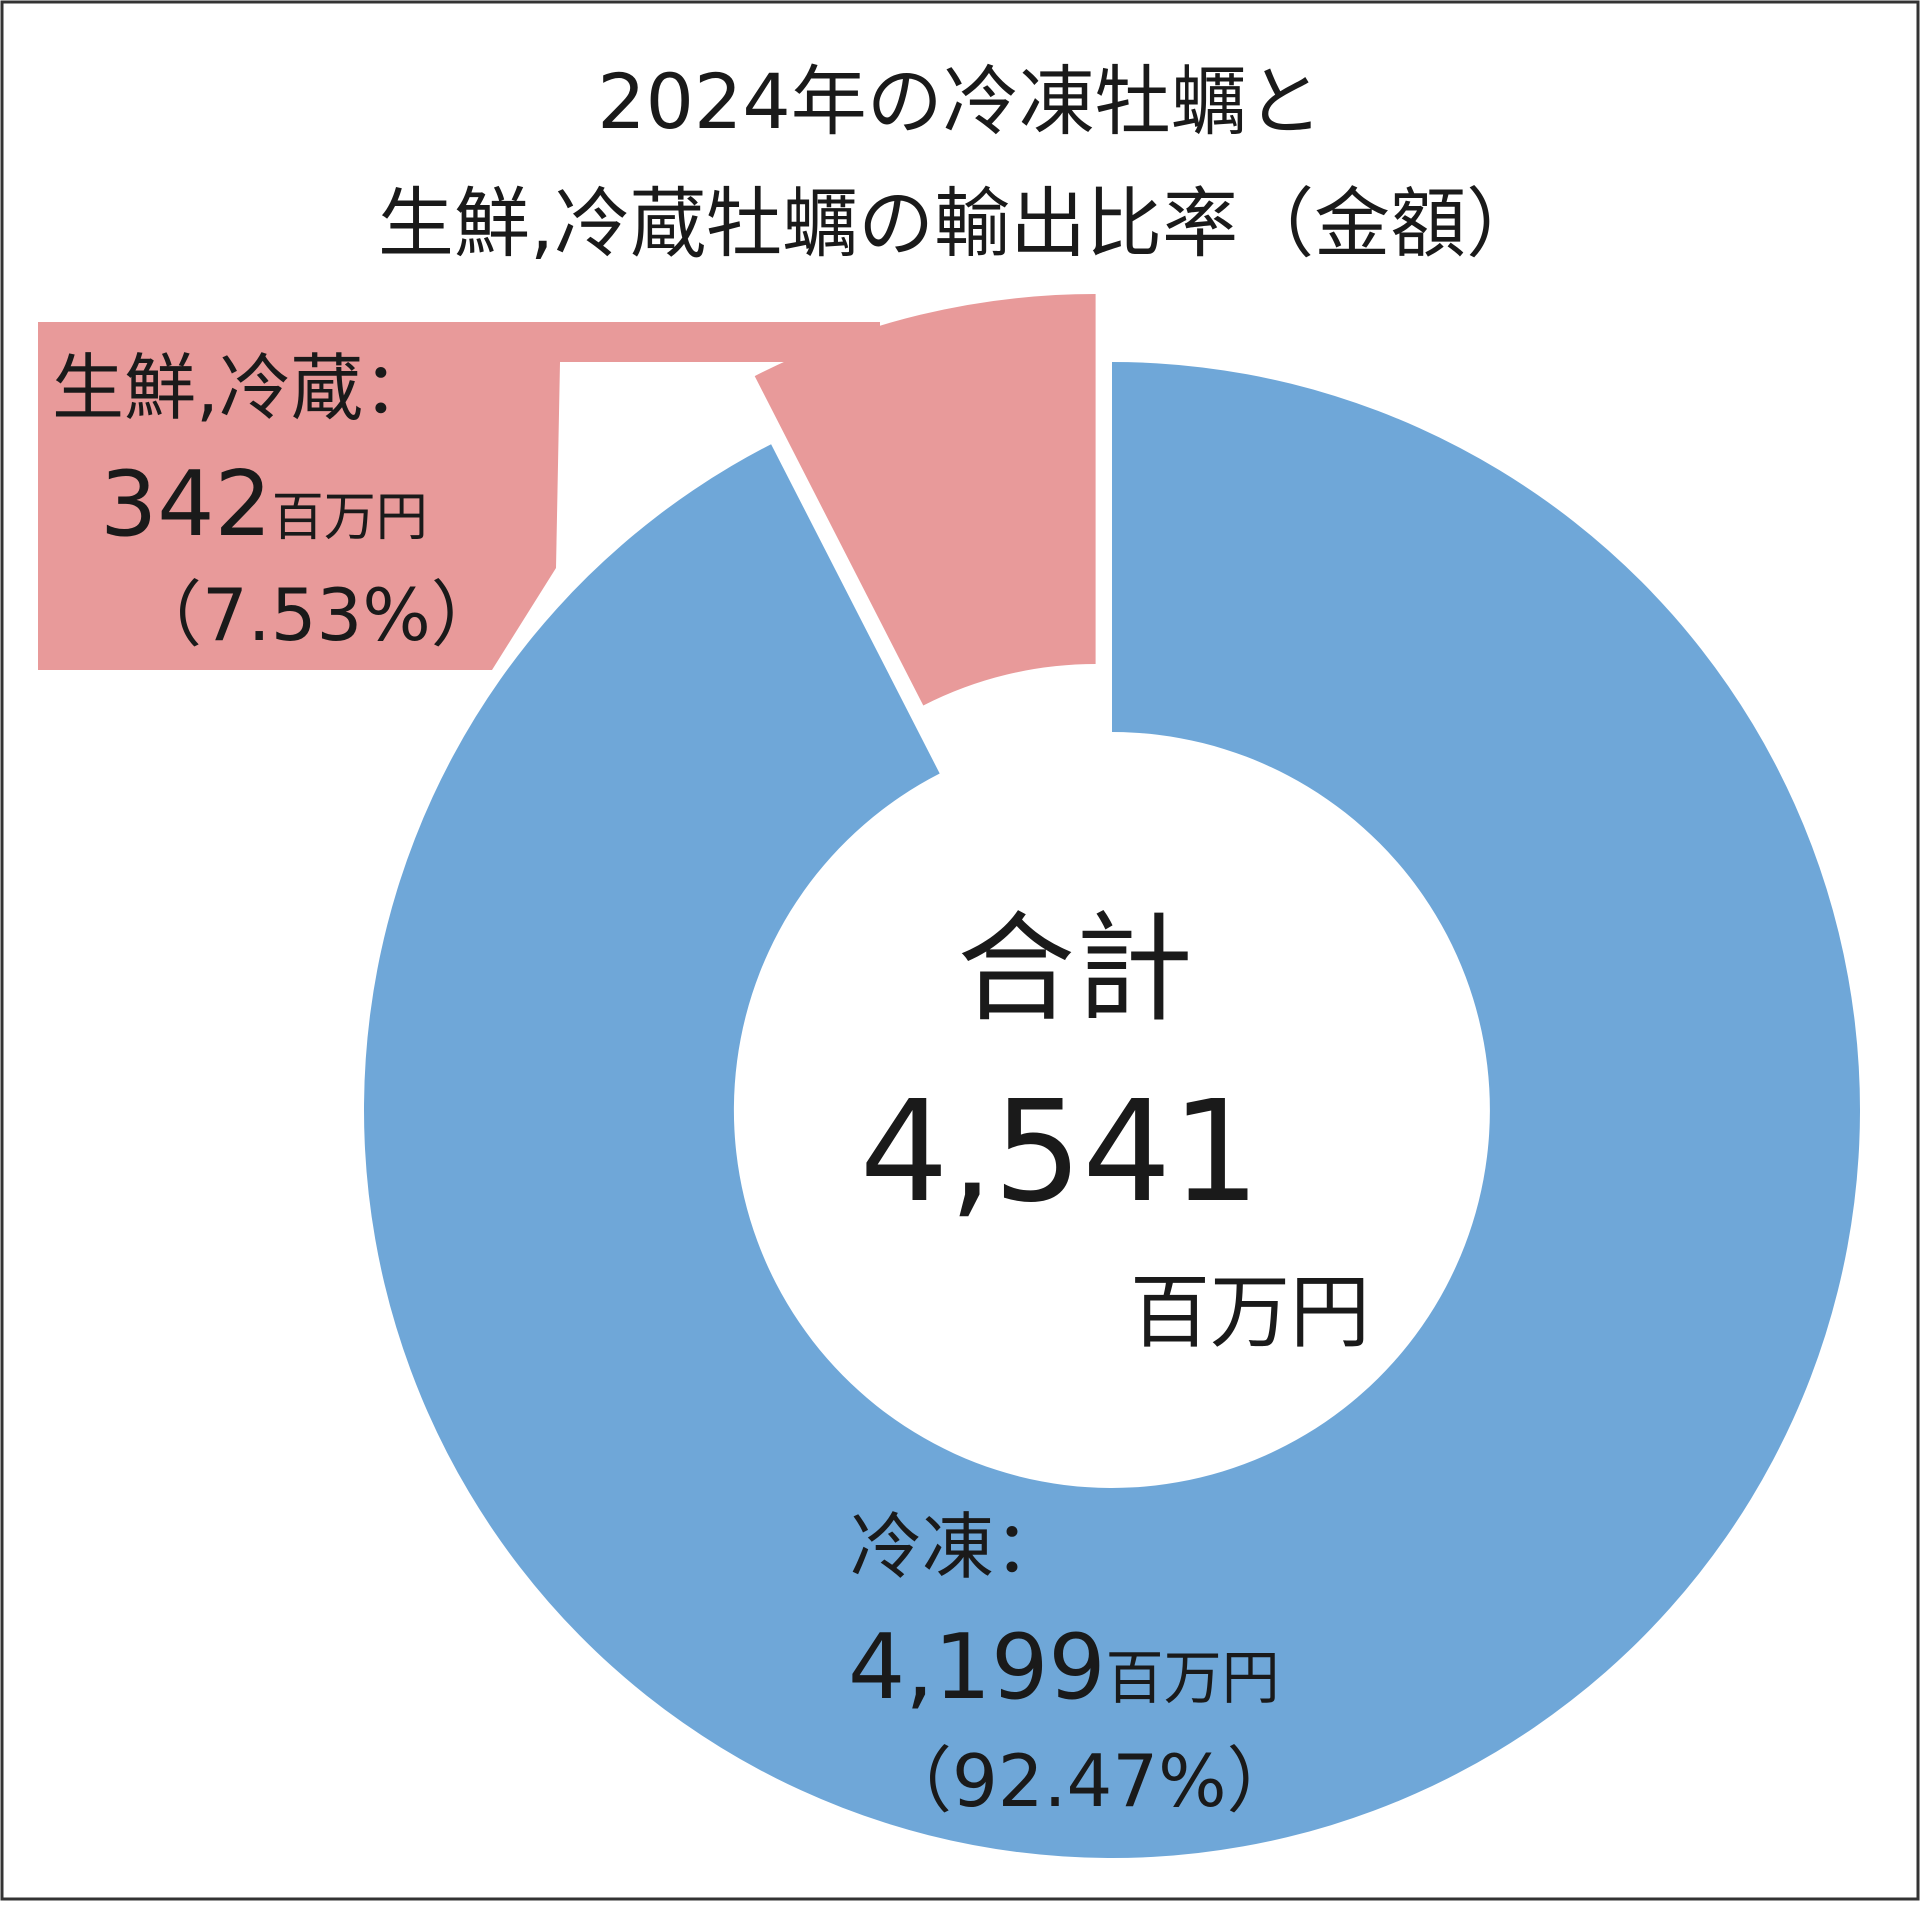 The height and width of the screenshot is (1905, 1920). I want to click on label-frozen-number: 4,199, so click(977, 1667).